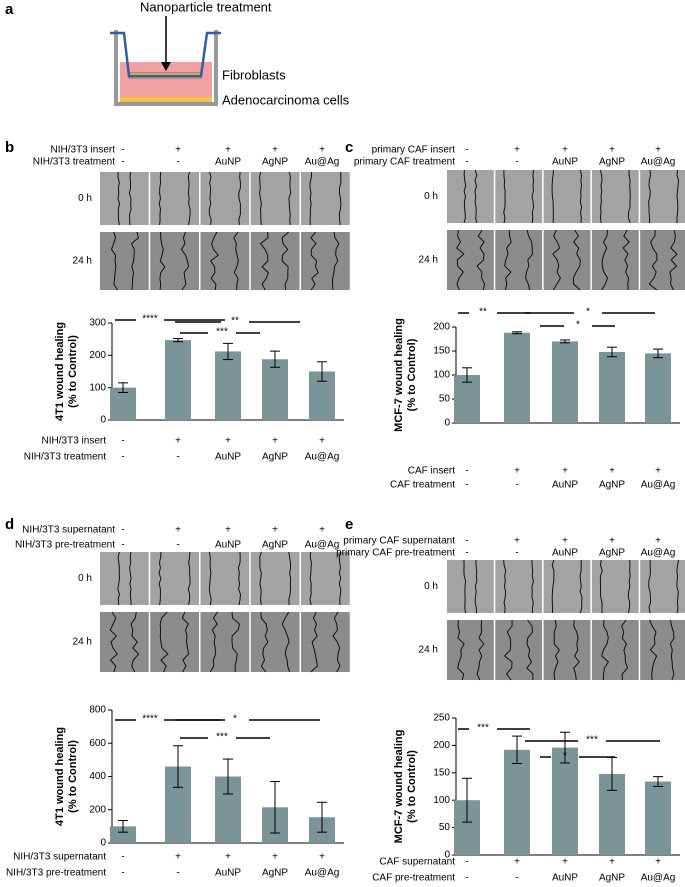 The height and width of the screenshot is (887, 685). What do you see at coordinates (222, 737) in the screenshot?
I see `significance-label: ***` at bounding box center [222, 737].